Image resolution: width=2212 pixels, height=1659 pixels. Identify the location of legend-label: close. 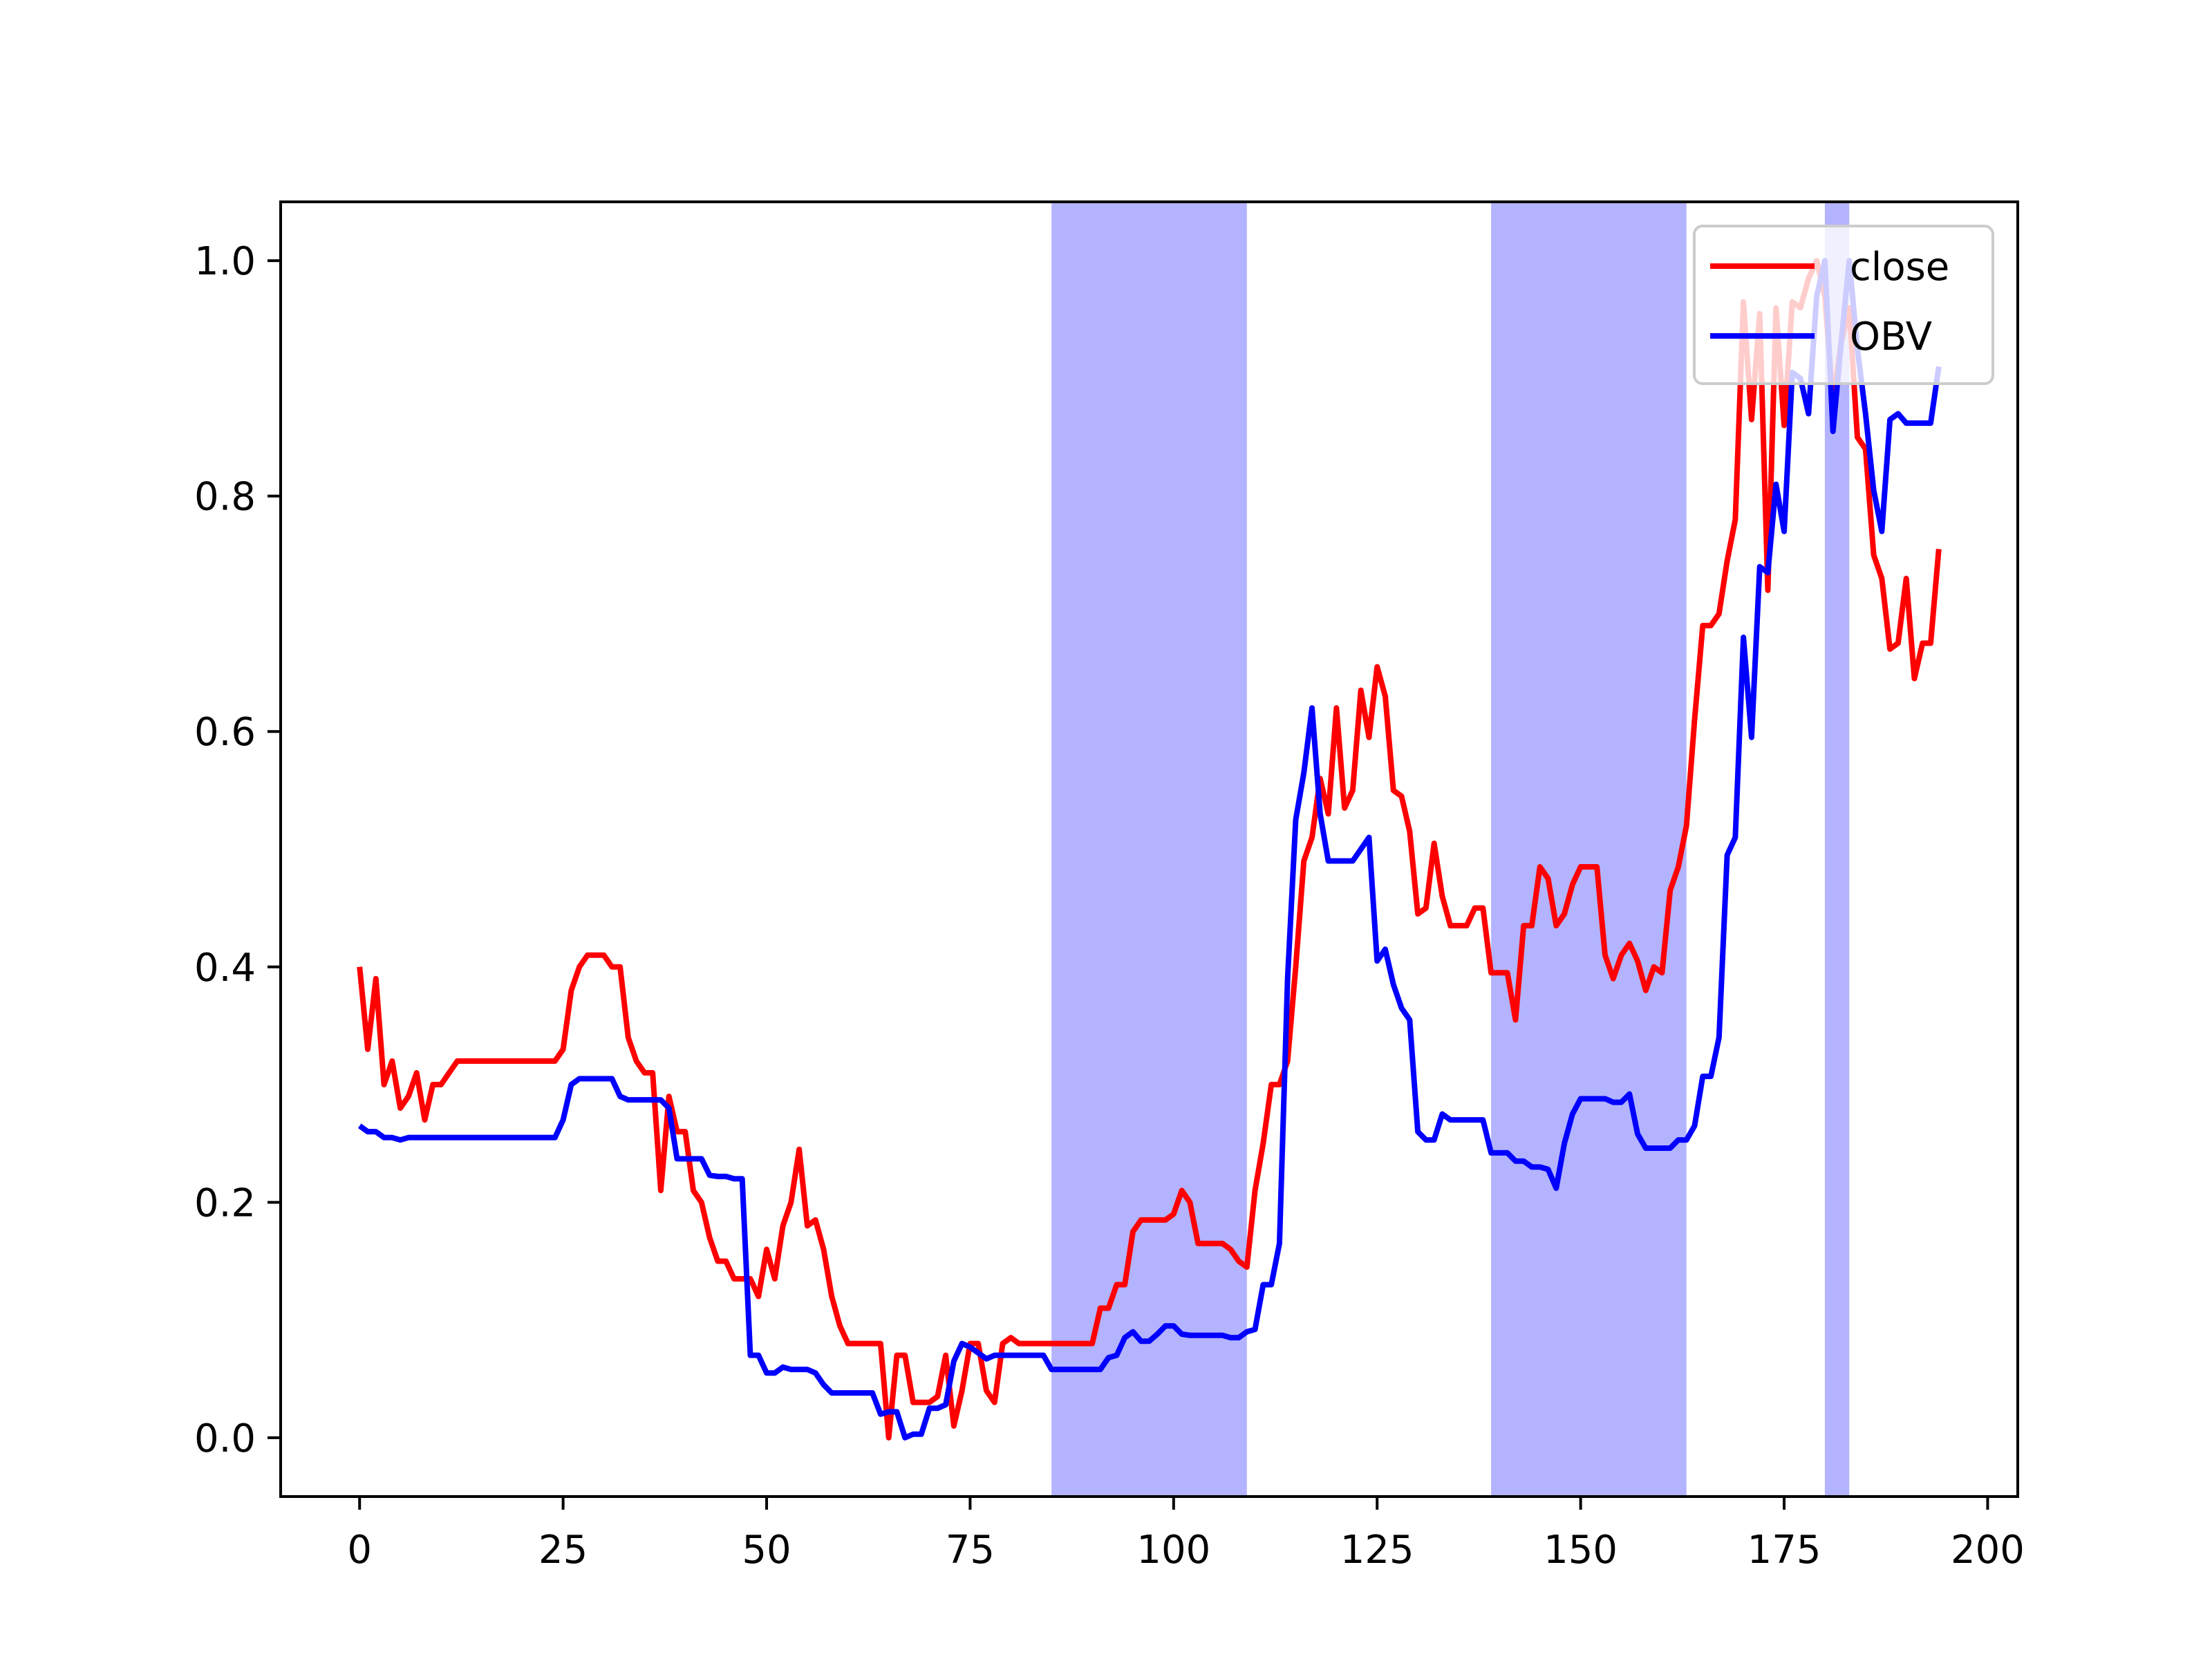
(1900, 267).